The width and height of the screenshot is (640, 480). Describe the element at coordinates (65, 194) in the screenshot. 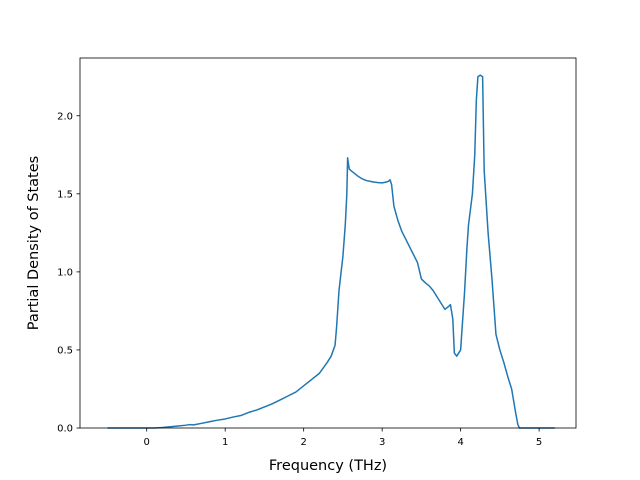

I see `y-tick-label: 1.5` at that location.